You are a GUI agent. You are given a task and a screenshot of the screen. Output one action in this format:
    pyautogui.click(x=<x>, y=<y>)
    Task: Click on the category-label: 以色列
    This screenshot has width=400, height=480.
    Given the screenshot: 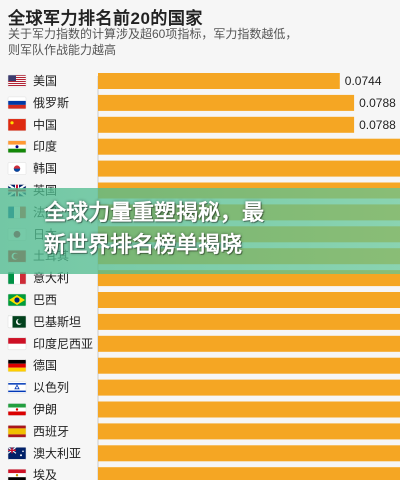 What is the action you would take?
    pyautogui.click(x=51, y=388)
    